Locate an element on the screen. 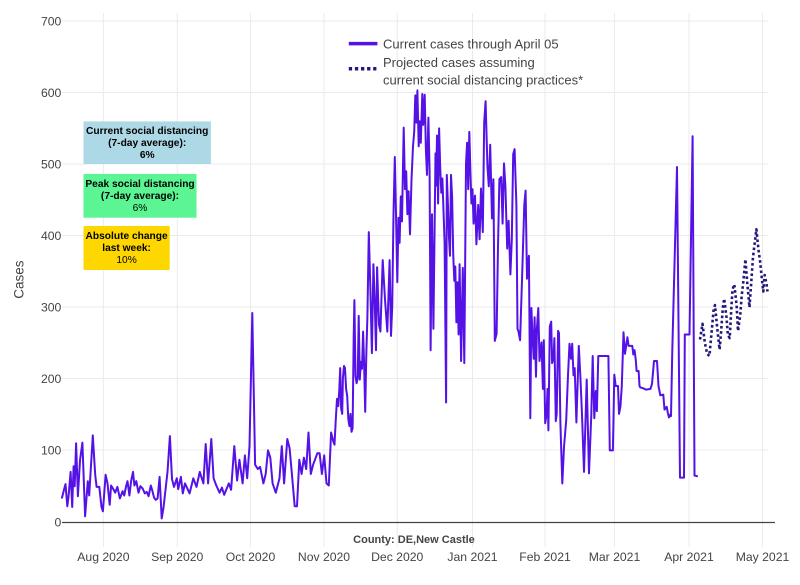 Image resolution: width=800 pixels, height=585 pixels. svg-text: Sep 2020 is located at coordinates (177, 557).